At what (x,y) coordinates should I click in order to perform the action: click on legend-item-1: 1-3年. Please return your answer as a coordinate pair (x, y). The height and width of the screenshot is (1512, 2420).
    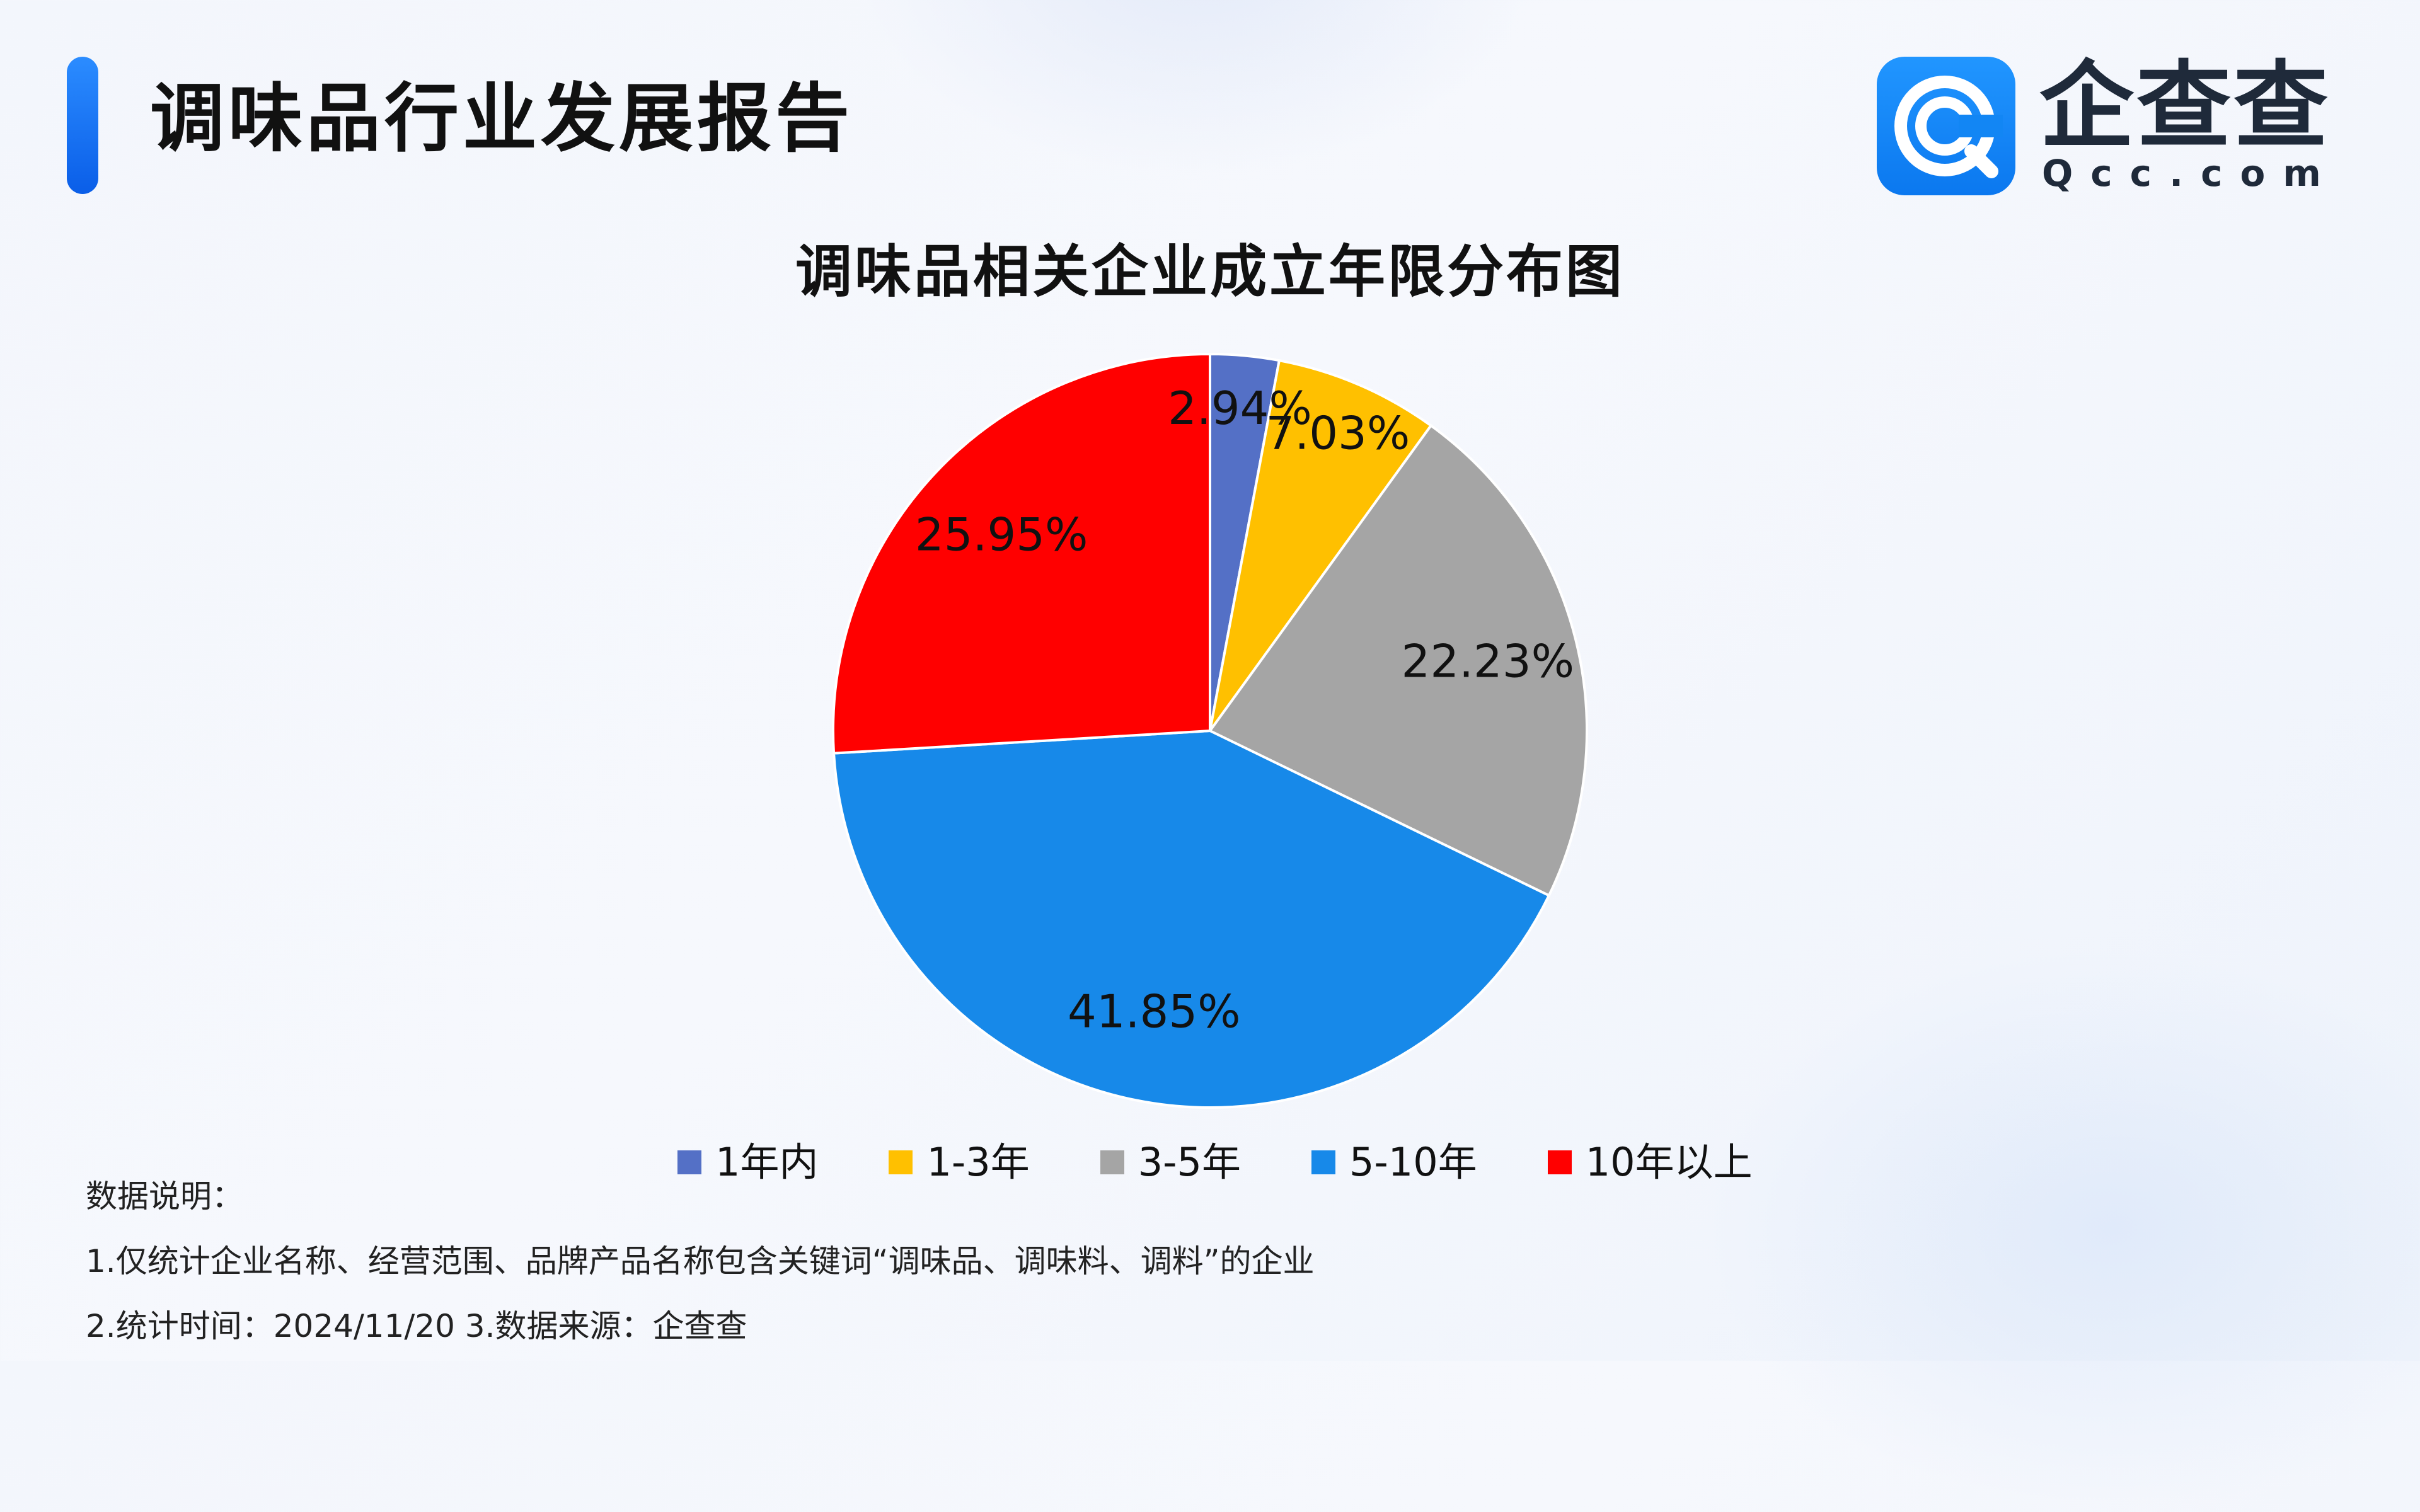
    Looking at the image, I should click on (960, 1162).